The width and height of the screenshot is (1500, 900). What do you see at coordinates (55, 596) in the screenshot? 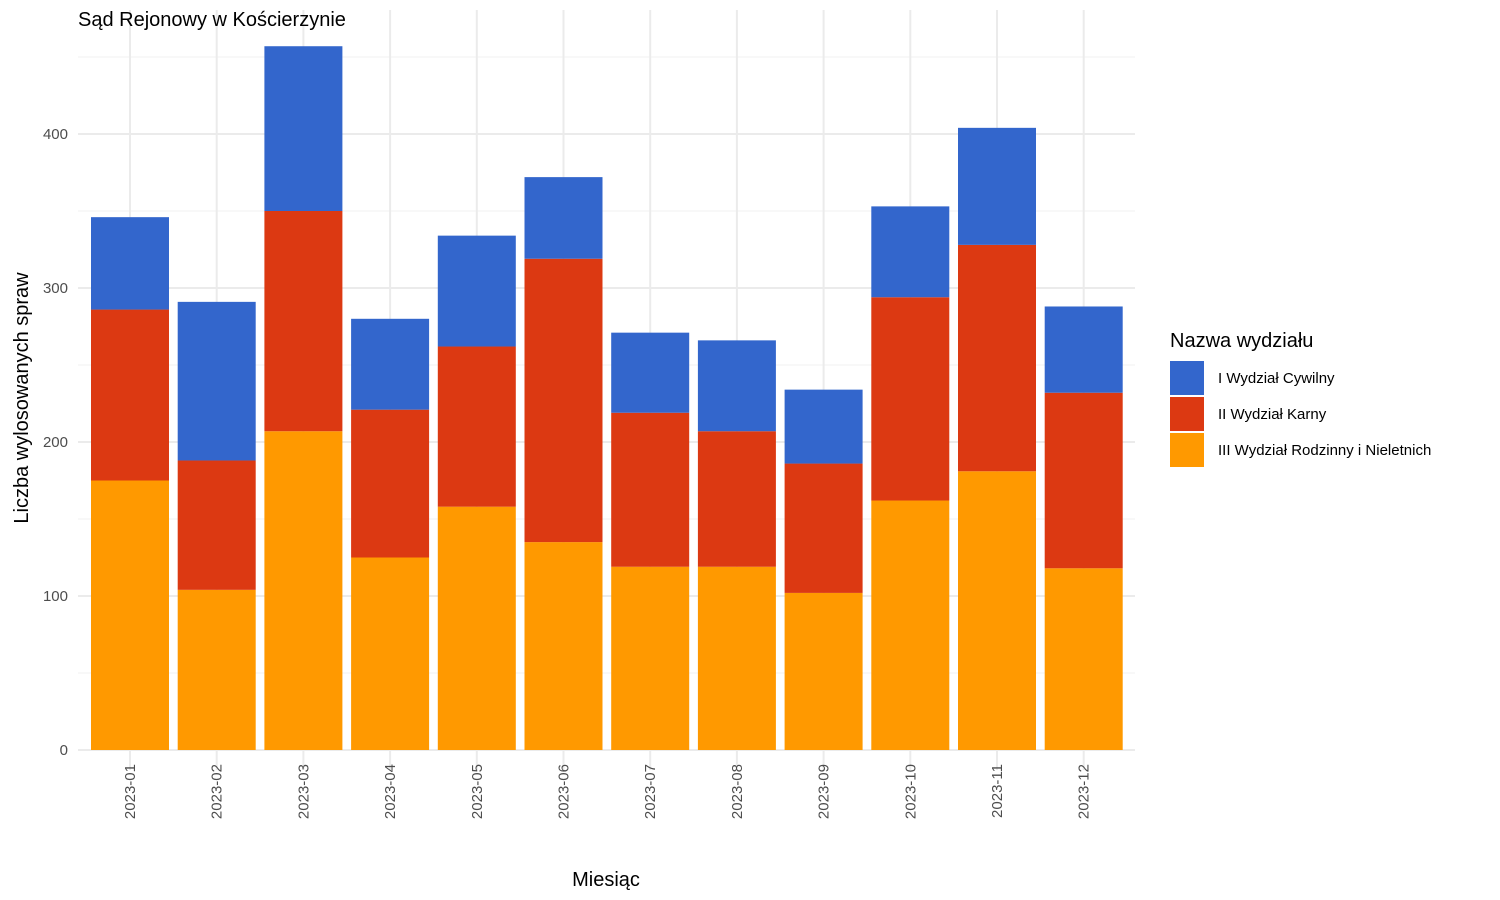
I see `y-tick-label: 100` at bounding box center [55, 596].